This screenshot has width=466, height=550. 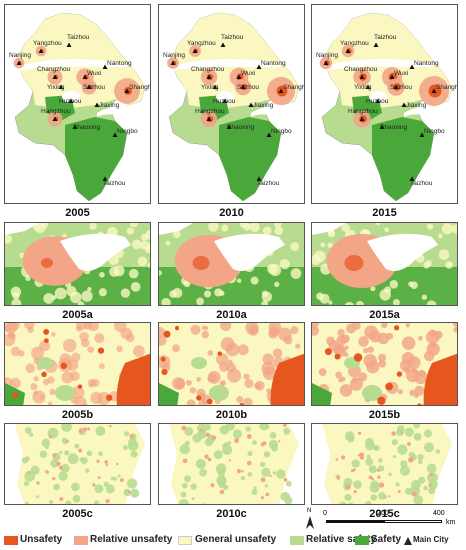 What do you see at coordinates (54, 69) in the screenshot?
I see `city-label: Changzhou` at bounding box center [54, 69].